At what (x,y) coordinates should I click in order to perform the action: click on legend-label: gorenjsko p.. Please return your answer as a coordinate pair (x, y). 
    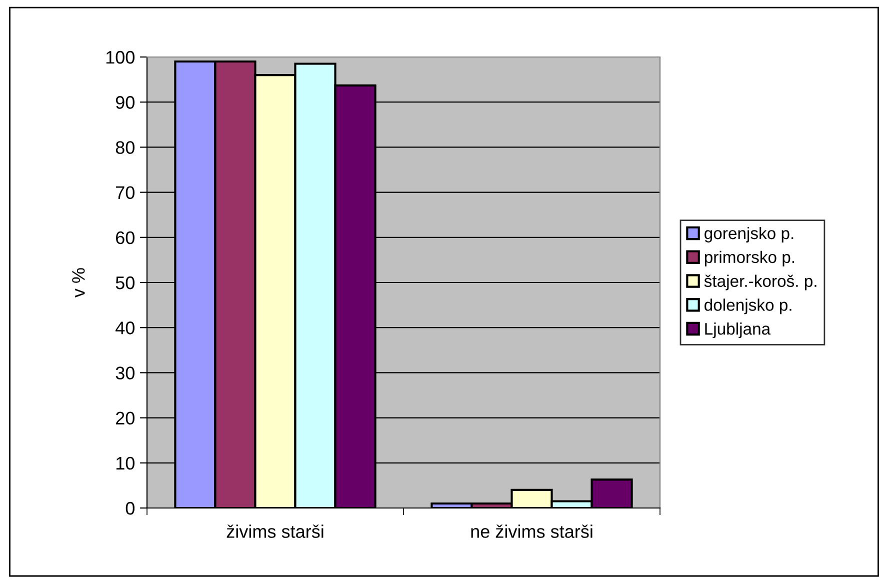
    Looking at the image, I should click on (749, 234).